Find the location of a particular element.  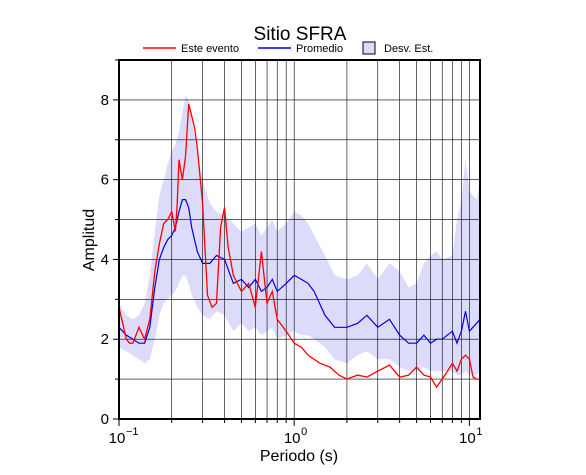

y-tick-labels: 0 2 4 6 8 is located at coordinates (105, 260).